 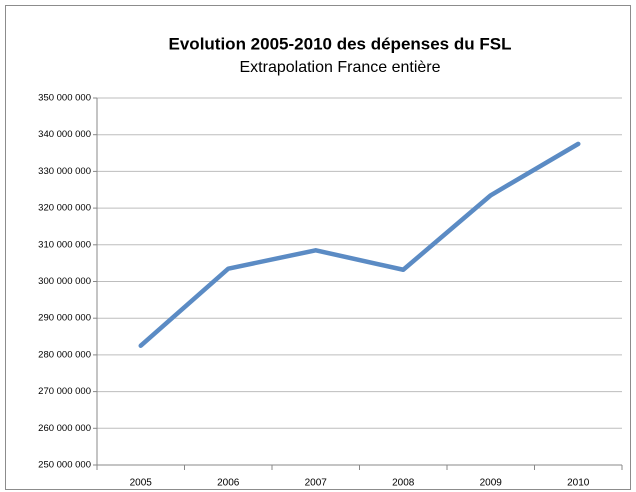 What do you see at coordinates (340, 43) in the screenshot?
I see `chart-title: Evolution 2005-2010 des dépenses du FSL` at bounding box center [340, 43].